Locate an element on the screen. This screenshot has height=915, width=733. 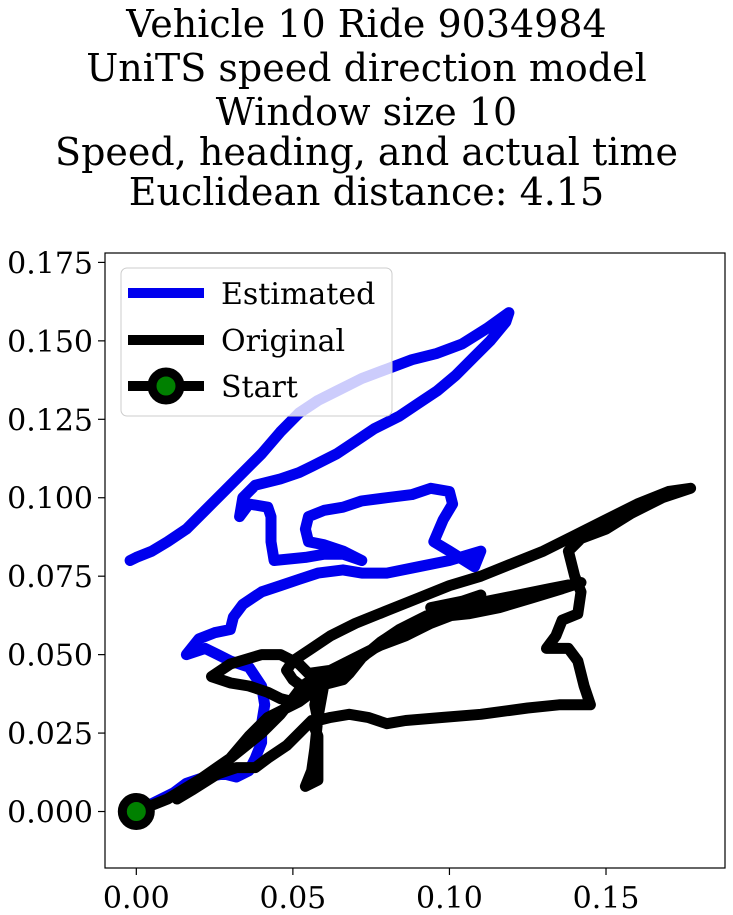
x-tick-label: 0.10 is located at coordinates (449, 898).